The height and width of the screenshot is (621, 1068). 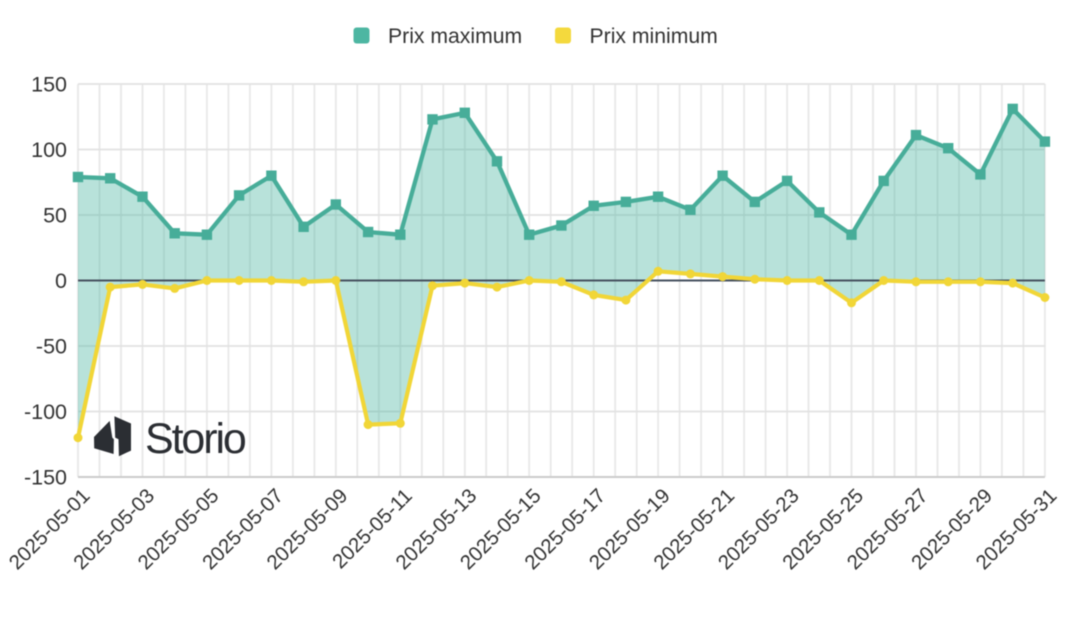 What do you see at coordinates (654, 36) in the screenshot?
I see `svg-text: Prix minimum` at bounding box center [654, 36].